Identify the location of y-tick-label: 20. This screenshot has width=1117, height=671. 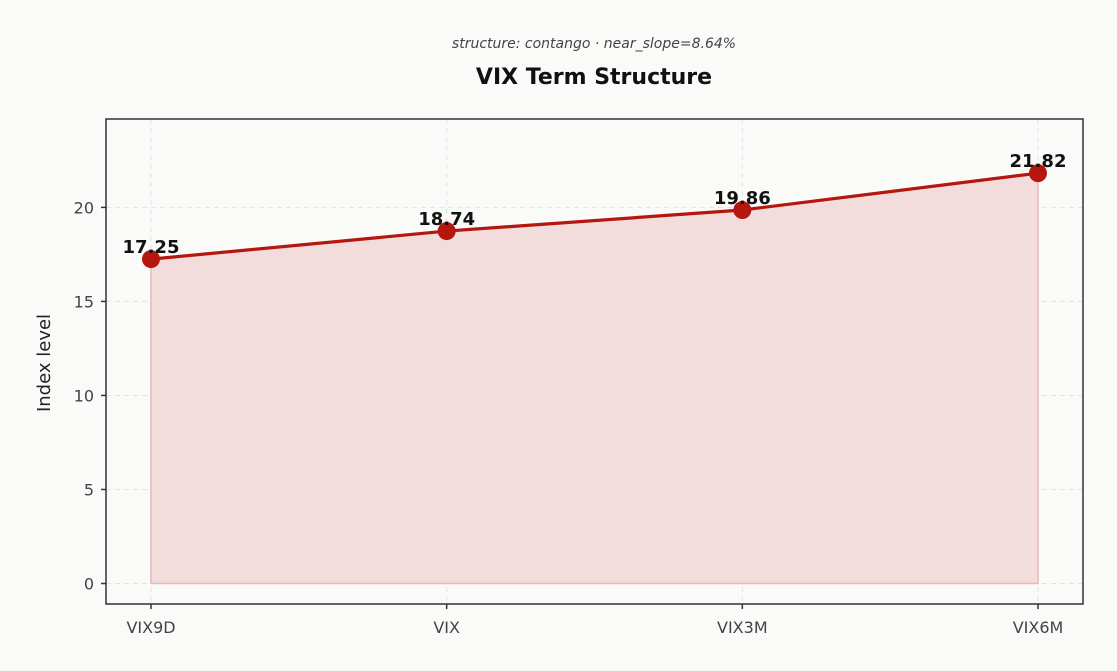
(84, 207).